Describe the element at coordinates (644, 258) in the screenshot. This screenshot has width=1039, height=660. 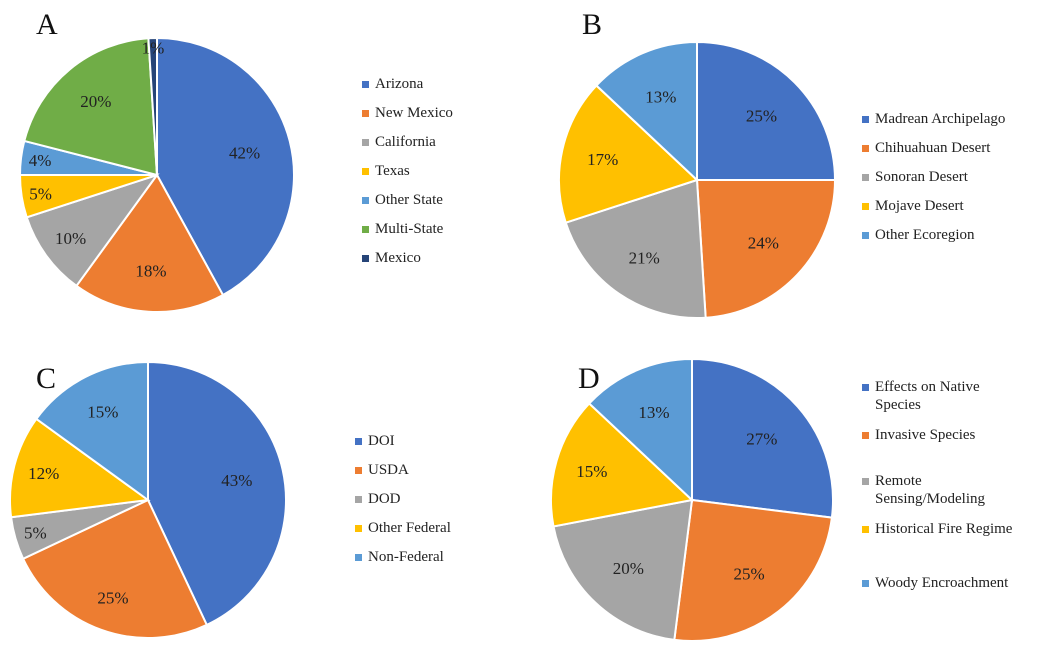
I see `slice-data-label: 21%` at that location.